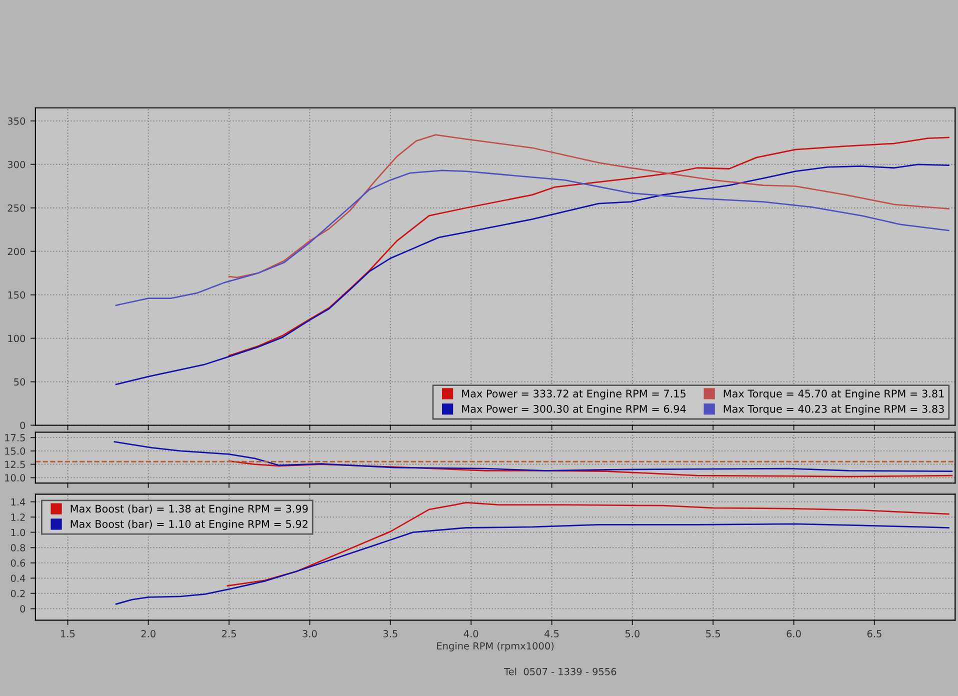 This screenshot has height=696, width=958. I want to click on y-tick-label: 200, so click(17, 252).